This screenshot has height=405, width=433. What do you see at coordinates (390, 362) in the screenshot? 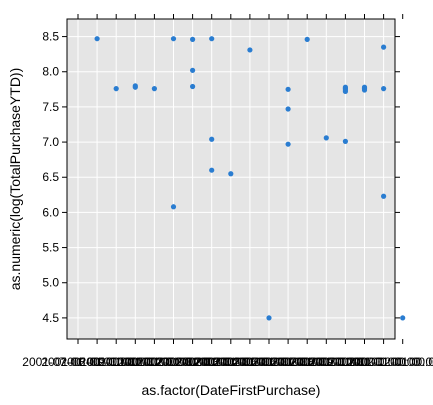
I see `x-tick-label: 2002-12-01 00:00:00` at bounding box center [390, 362].